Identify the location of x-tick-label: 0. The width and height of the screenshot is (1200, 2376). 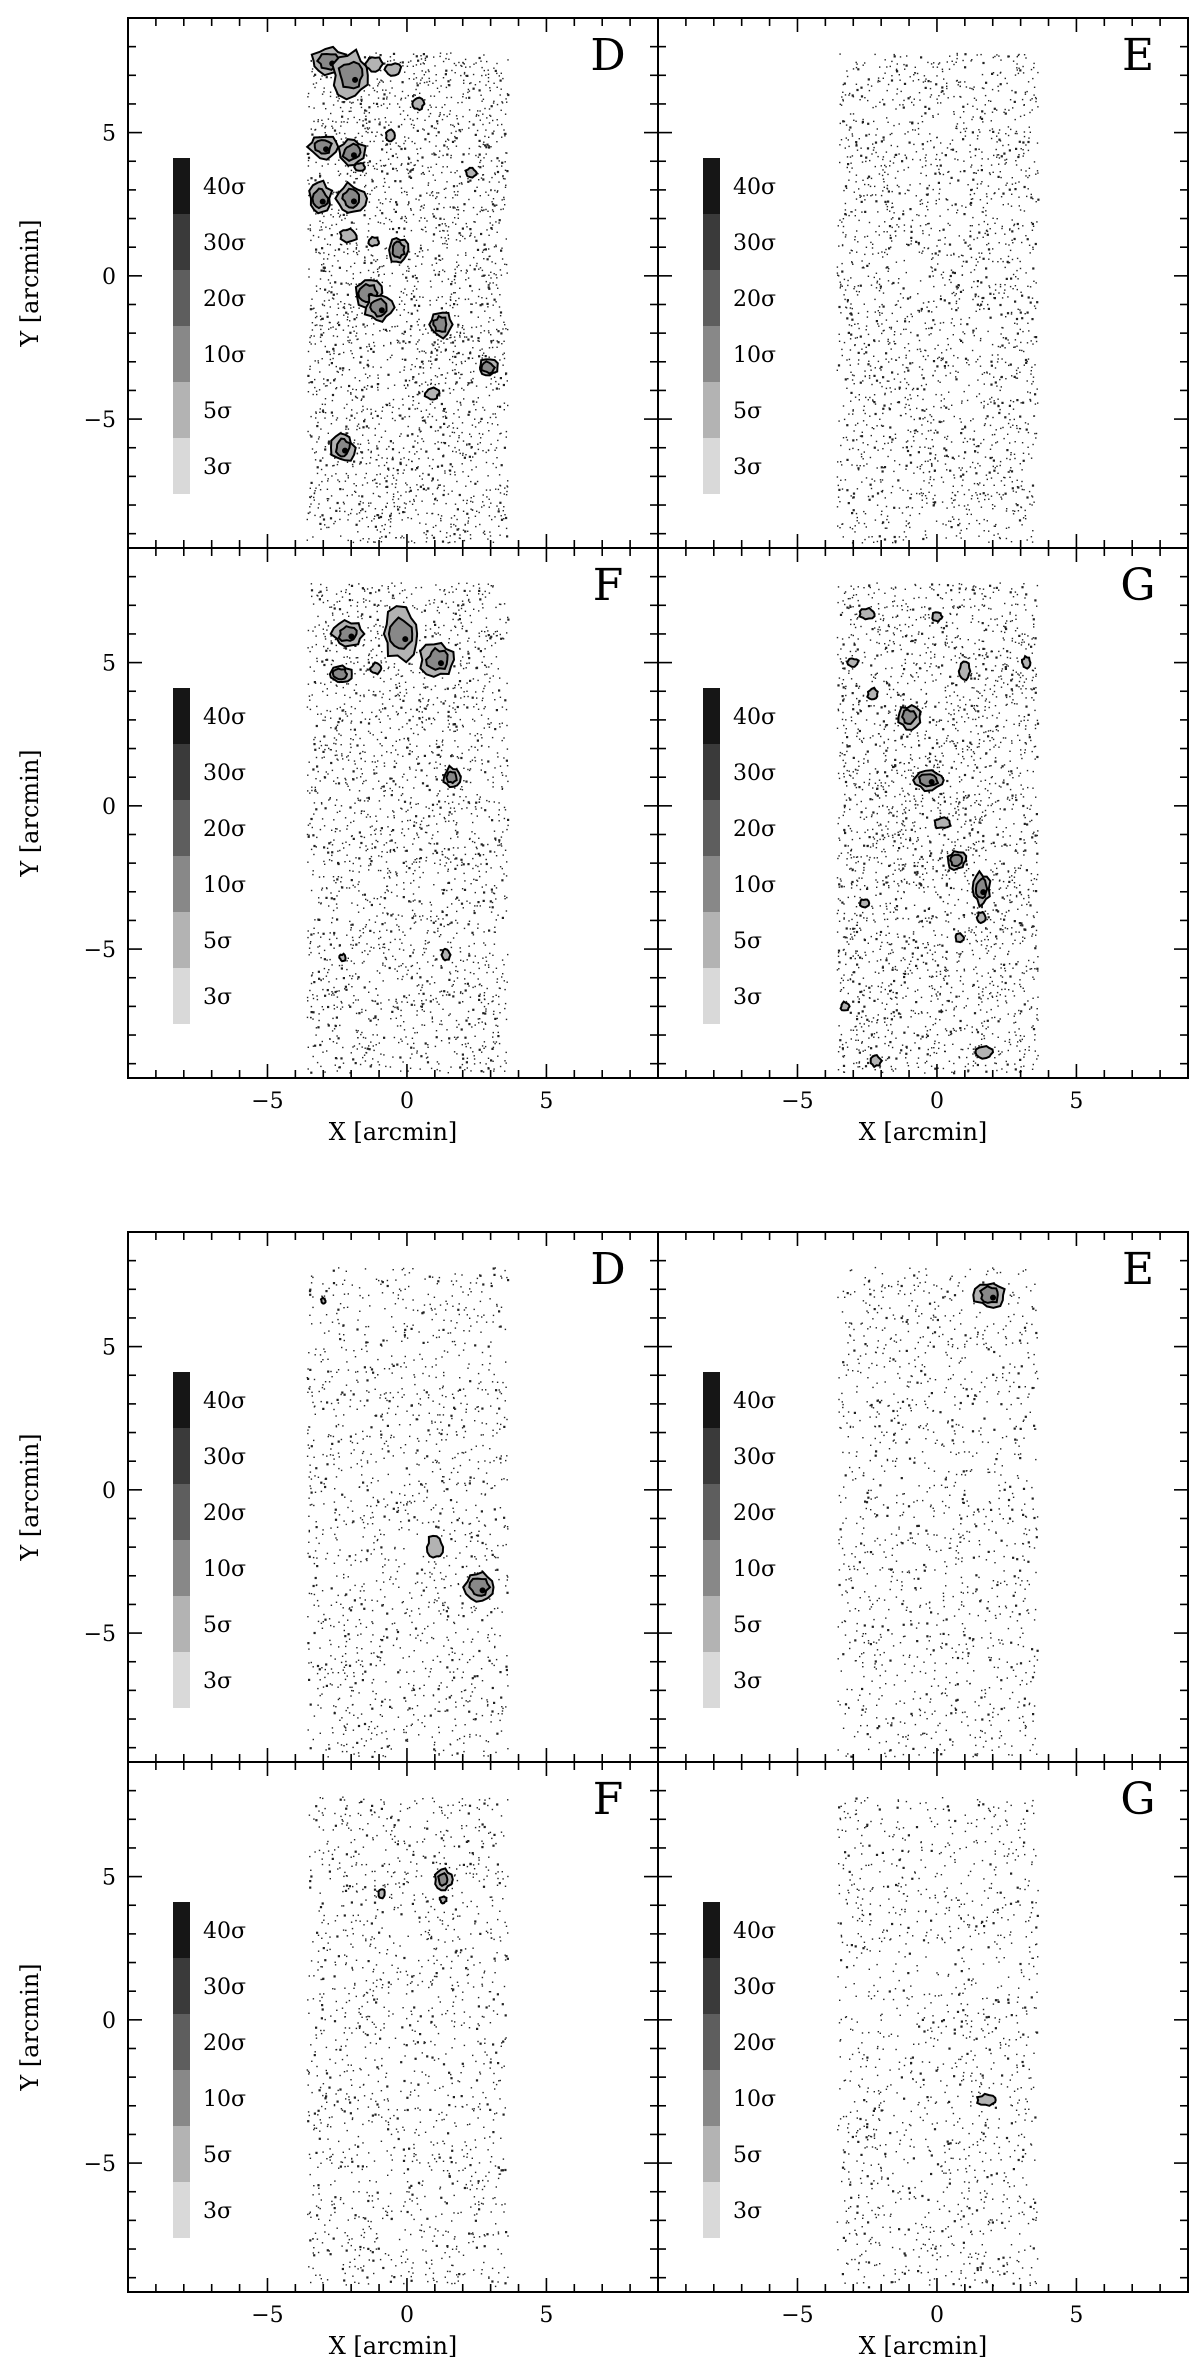
(407, 1101).